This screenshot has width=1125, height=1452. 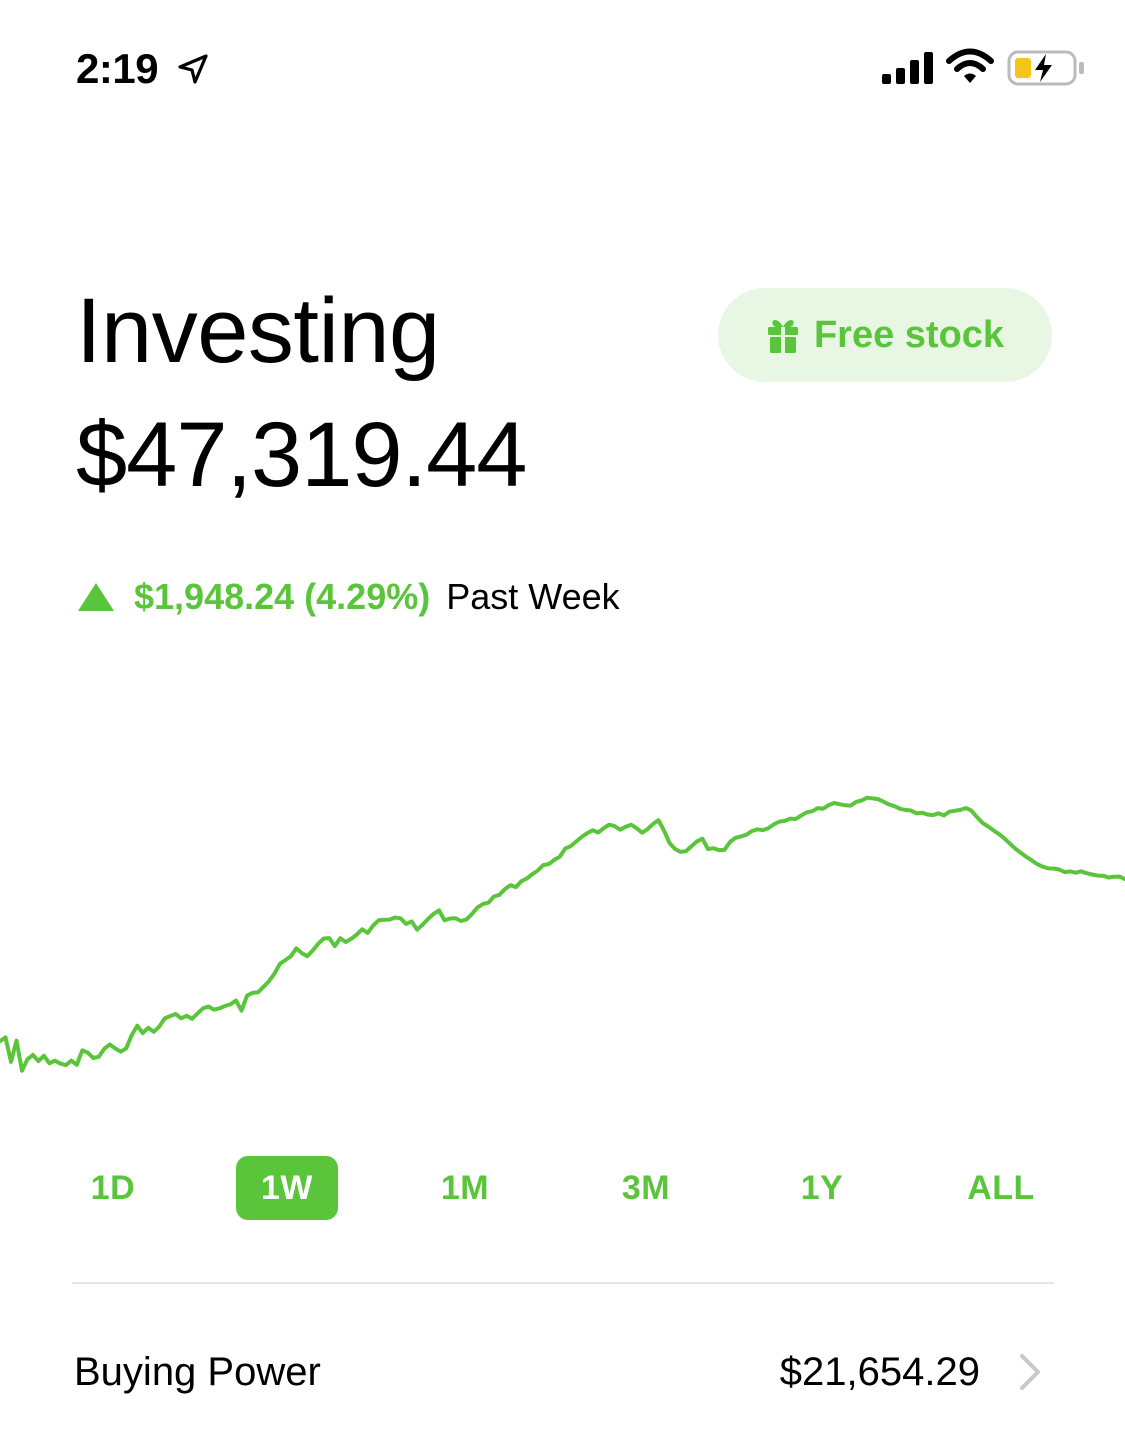 What do you see at coordinates (562, 65) in the screenshot?
I see `status-bar: 2:19` at bounding box center [562, 65].